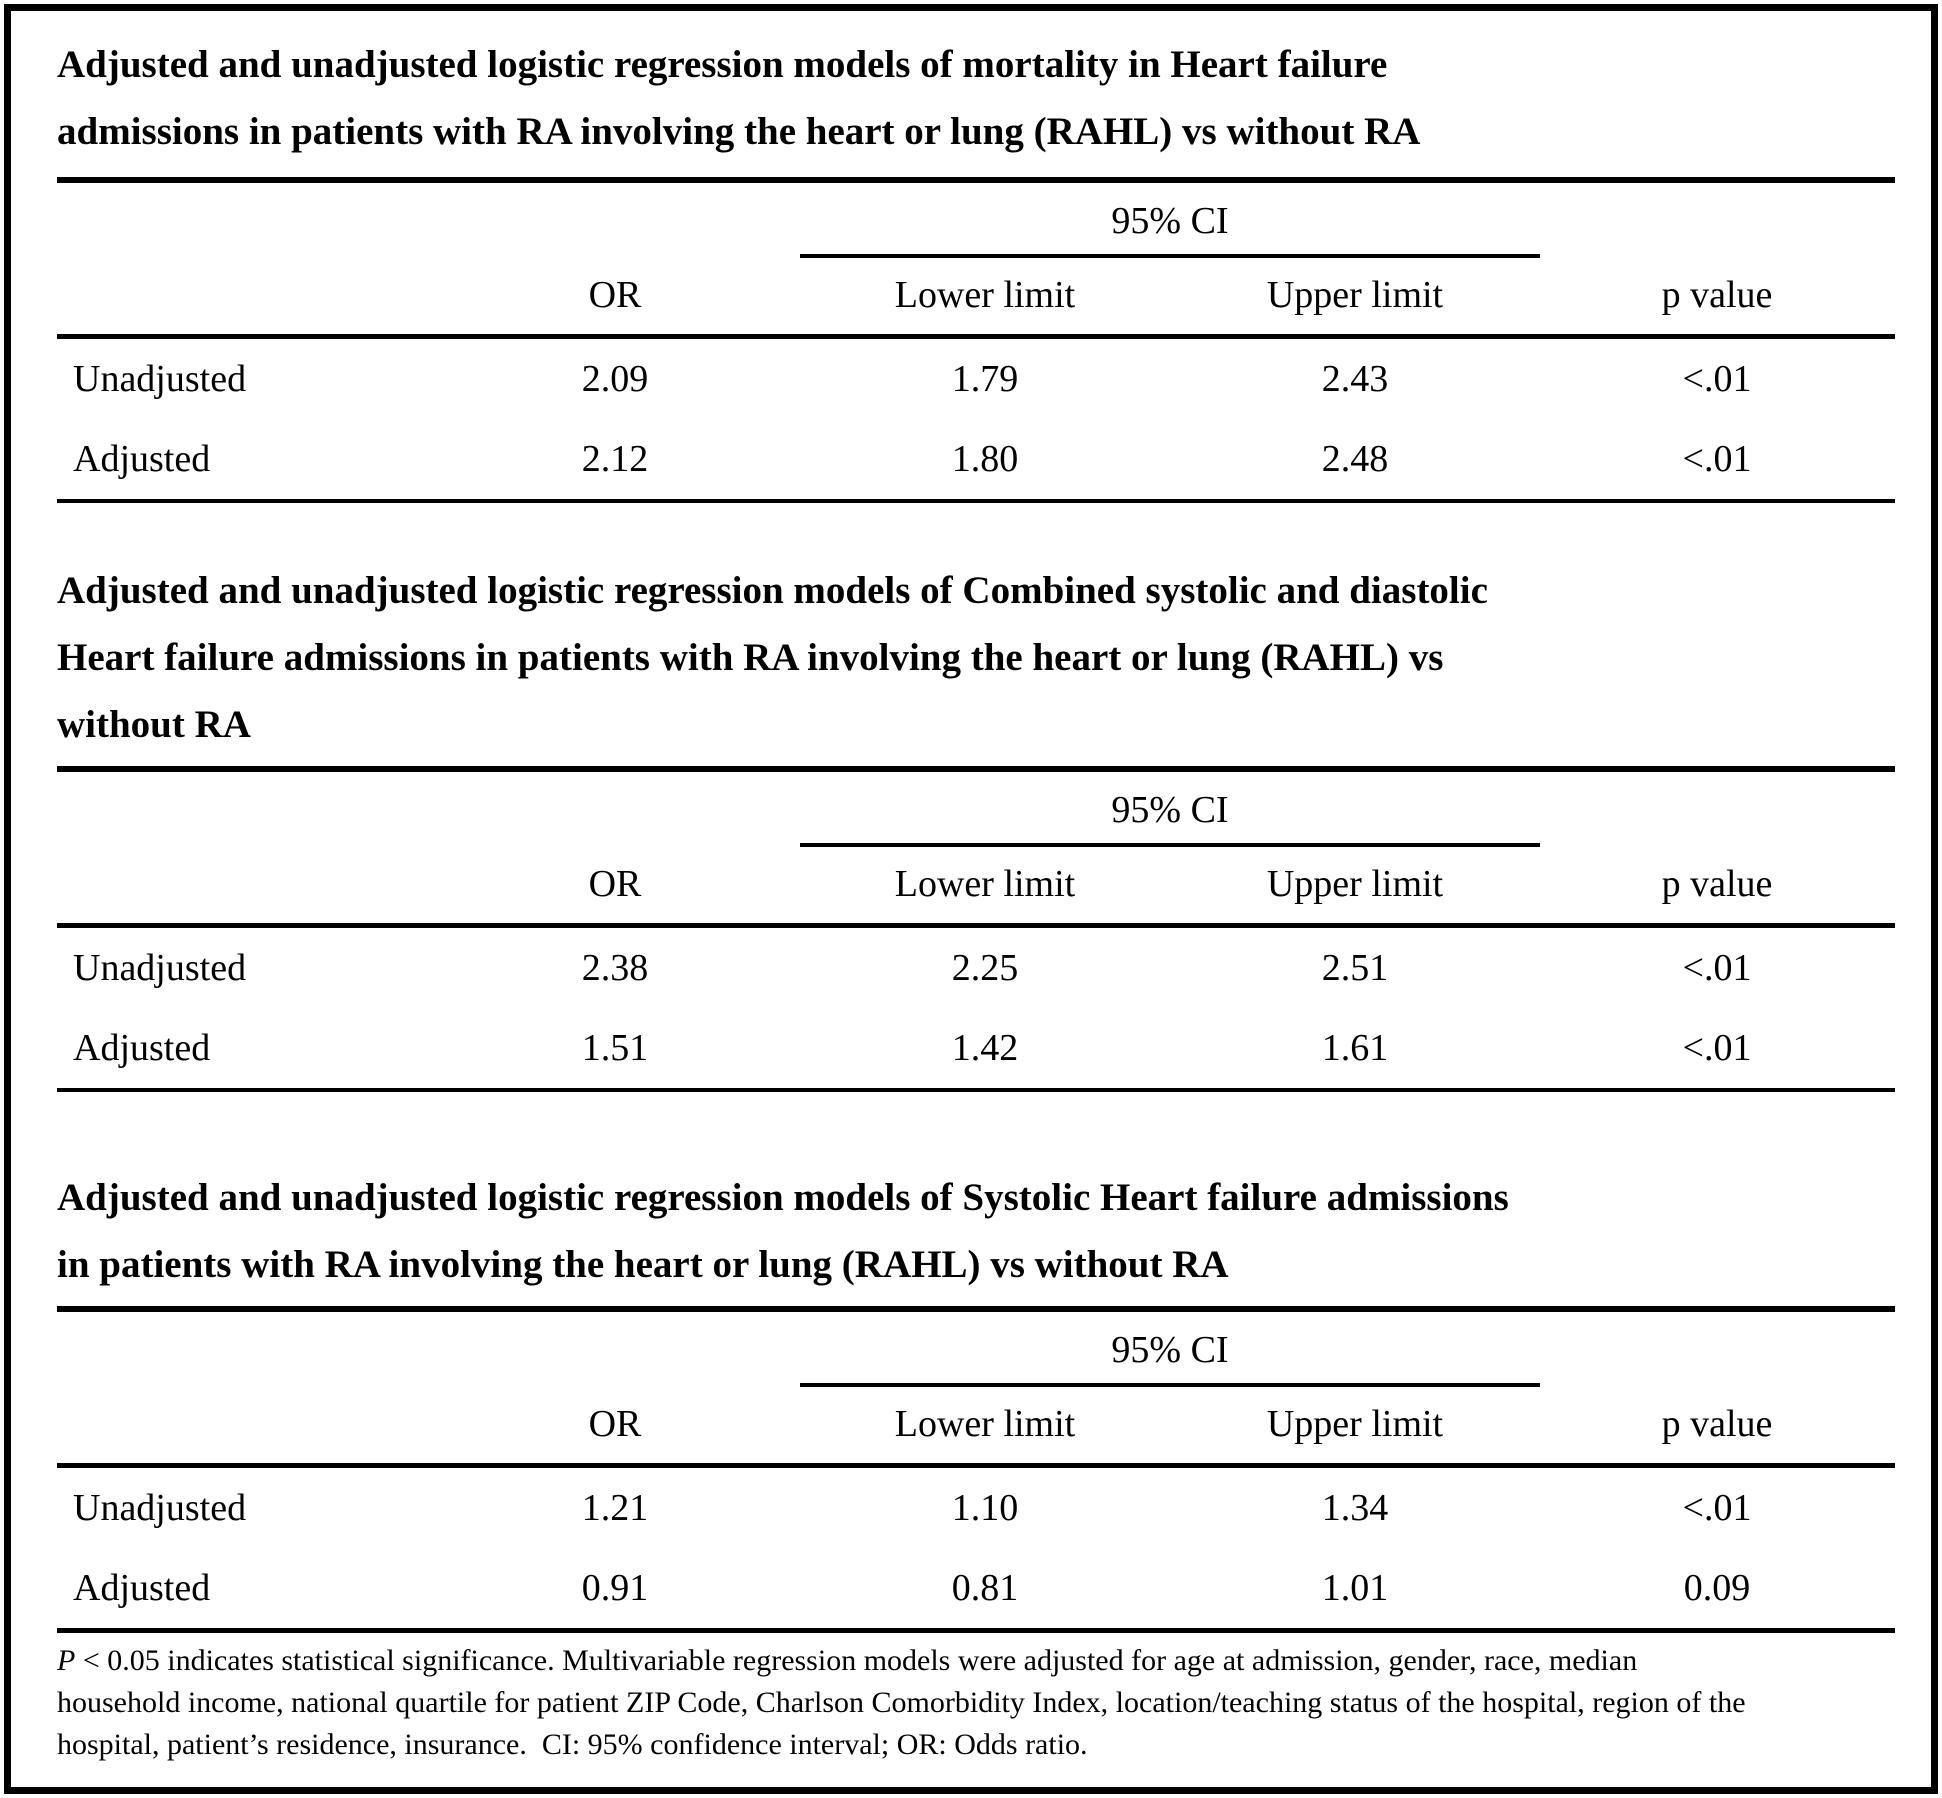  Describe the element at coordinates (615, 884) in the screenshot. I see `table-2-header-or: OR` at that location.